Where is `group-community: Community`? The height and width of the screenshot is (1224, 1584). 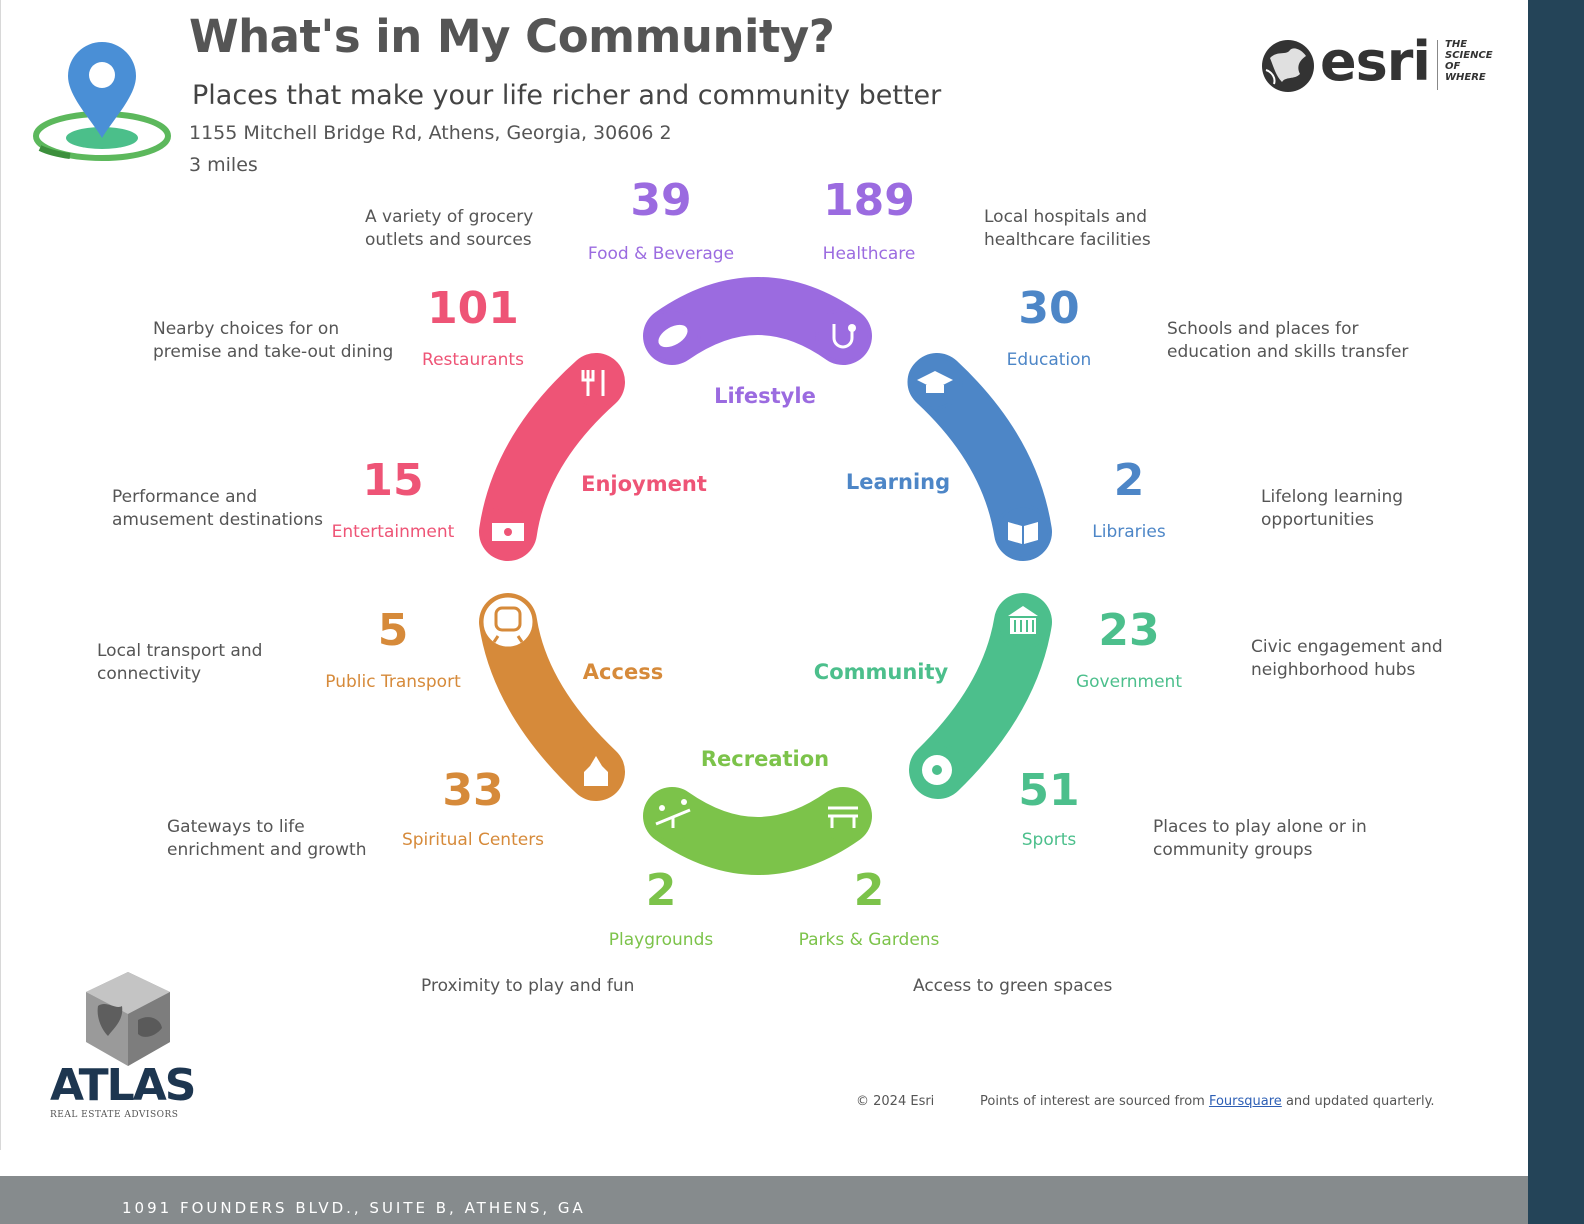 group-community: Community is located at coordinates (881, 672).